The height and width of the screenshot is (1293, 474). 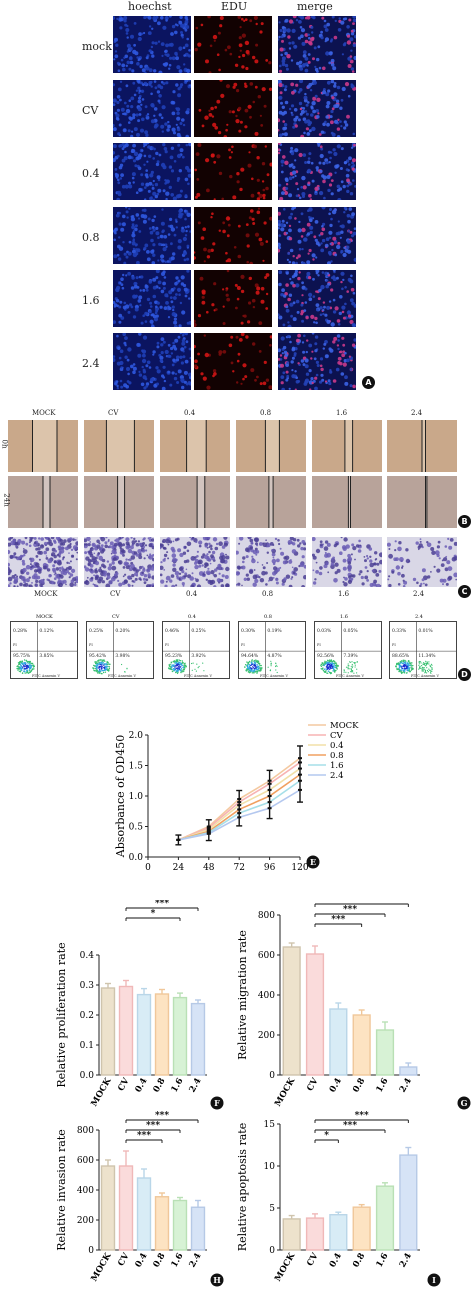 What do you see at coordinates (268, 594) in the screenshot?
I see `panelC-col-label: 0.8` at bounding box center [268, 594].